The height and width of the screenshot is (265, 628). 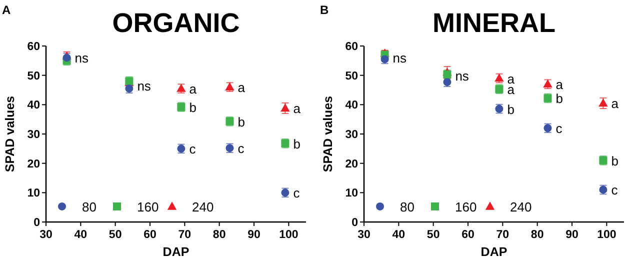 What do you see at coordinates (494, 23) in the screenshot?
I see `chart-title: MINERAL` at bounding box center [494, 23].